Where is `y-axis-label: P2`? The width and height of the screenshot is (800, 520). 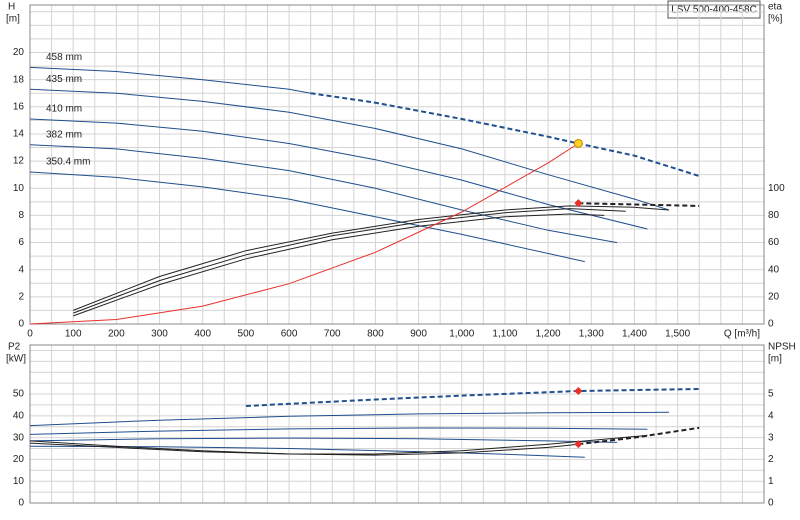
y-axis-label: P2 is located at coordinates (14, 347).